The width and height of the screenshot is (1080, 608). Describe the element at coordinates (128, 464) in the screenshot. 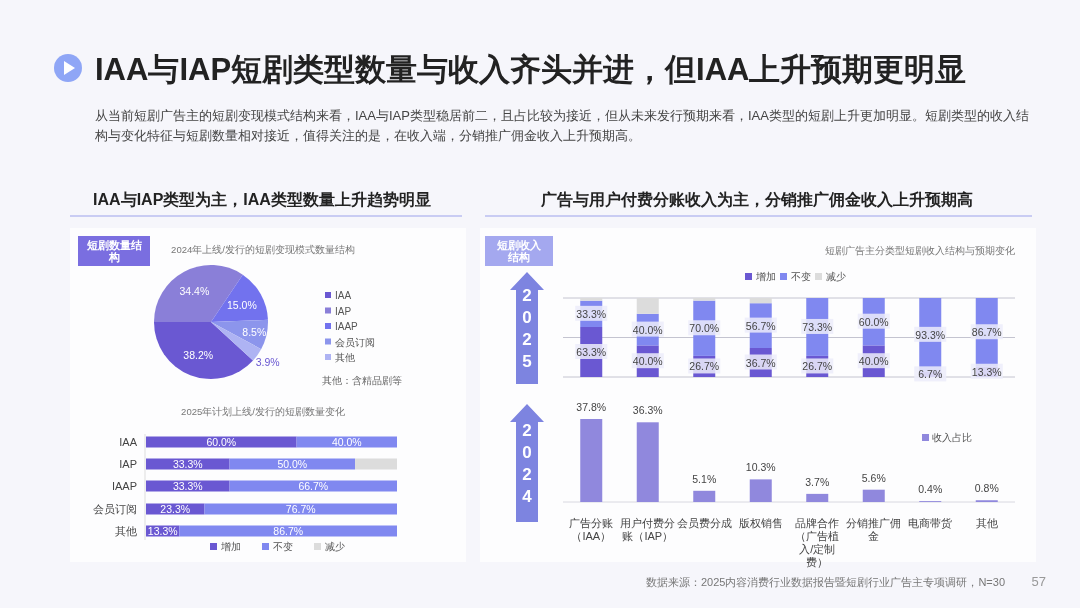

I see `y-tick-label: IAP` at that location.